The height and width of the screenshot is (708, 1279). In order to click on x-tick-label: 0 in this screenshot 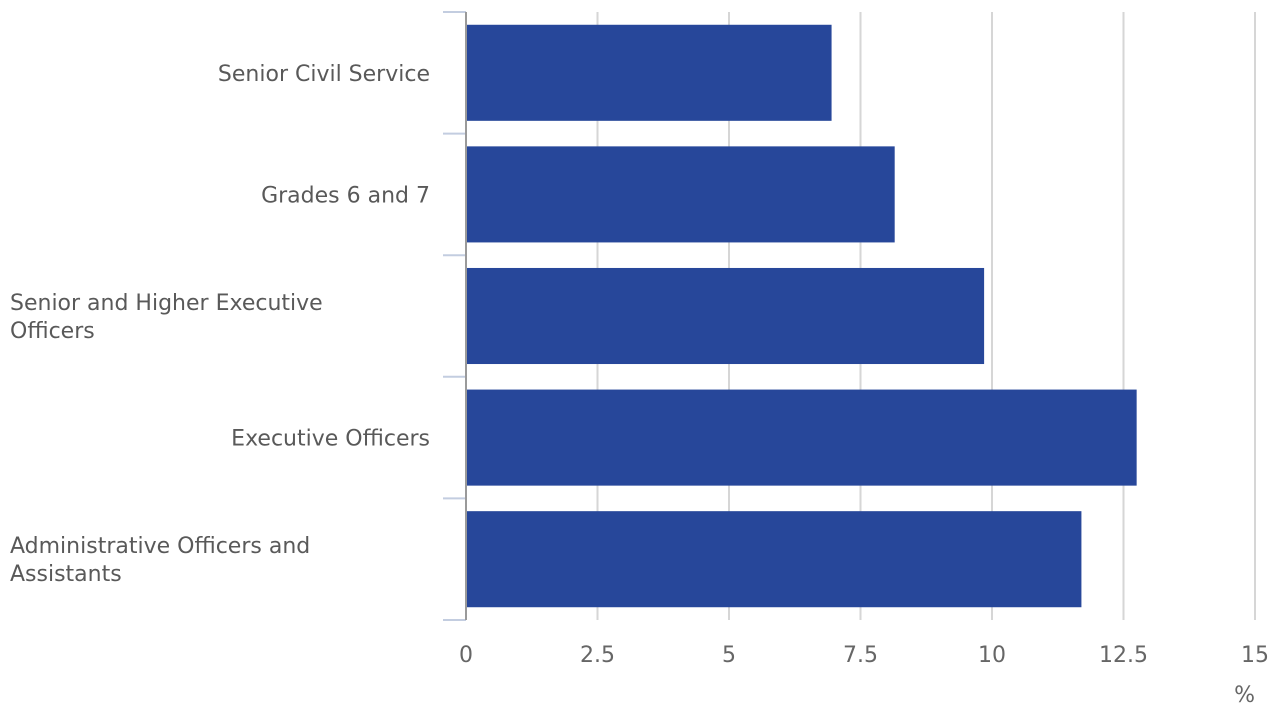, I will do `click(466, 655)`.